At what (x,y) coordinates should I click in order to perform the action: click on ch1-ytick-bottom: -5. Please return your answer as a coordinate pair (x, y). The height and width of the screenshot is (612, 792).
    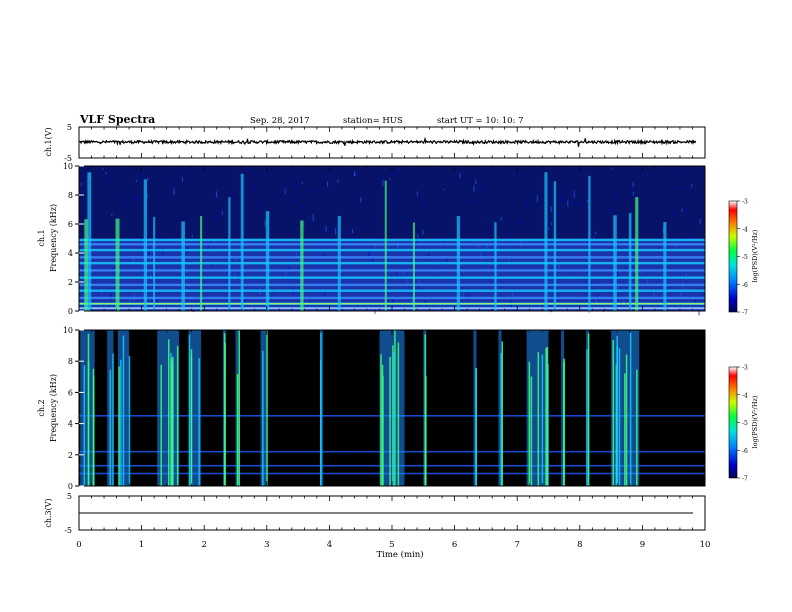
    Looking at the image, I should click on (68, 158).